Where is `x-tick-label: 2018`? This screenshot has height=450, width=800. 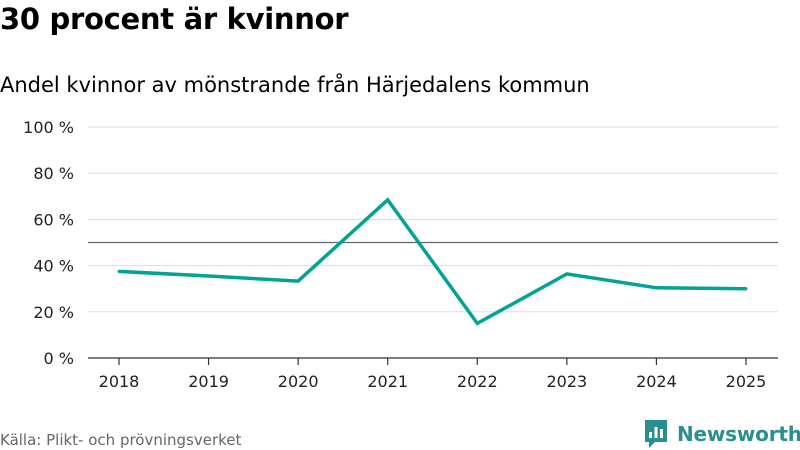 x-tick-label: 2018 is located at coordinates (119, 381).